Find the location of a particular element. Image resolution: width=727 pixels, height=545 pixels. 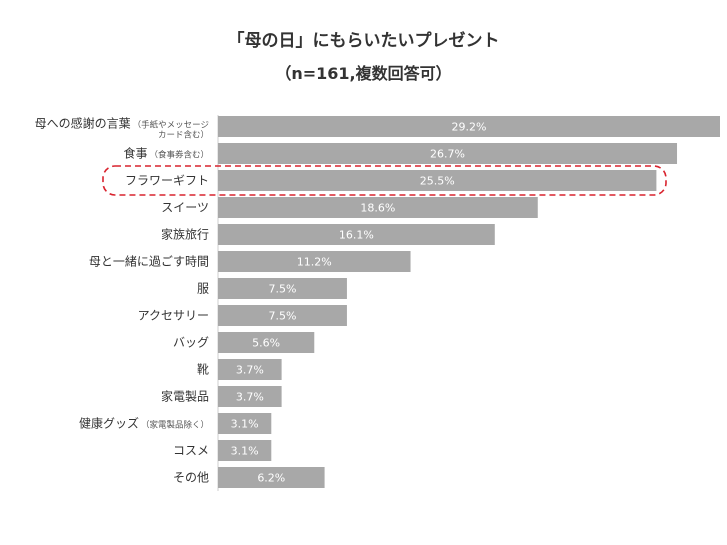

data-label: 25.5% is located at coordinates (437, 181).